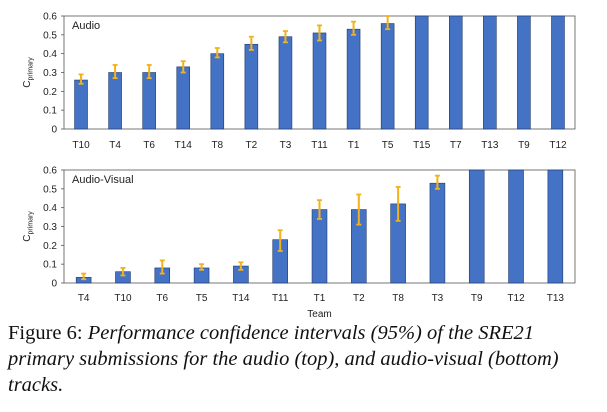 The width and height of the screenshot is (607, 412). Describe the element at coordinates (81, 104) in the screenshot. I see `bar-T10` at that location.